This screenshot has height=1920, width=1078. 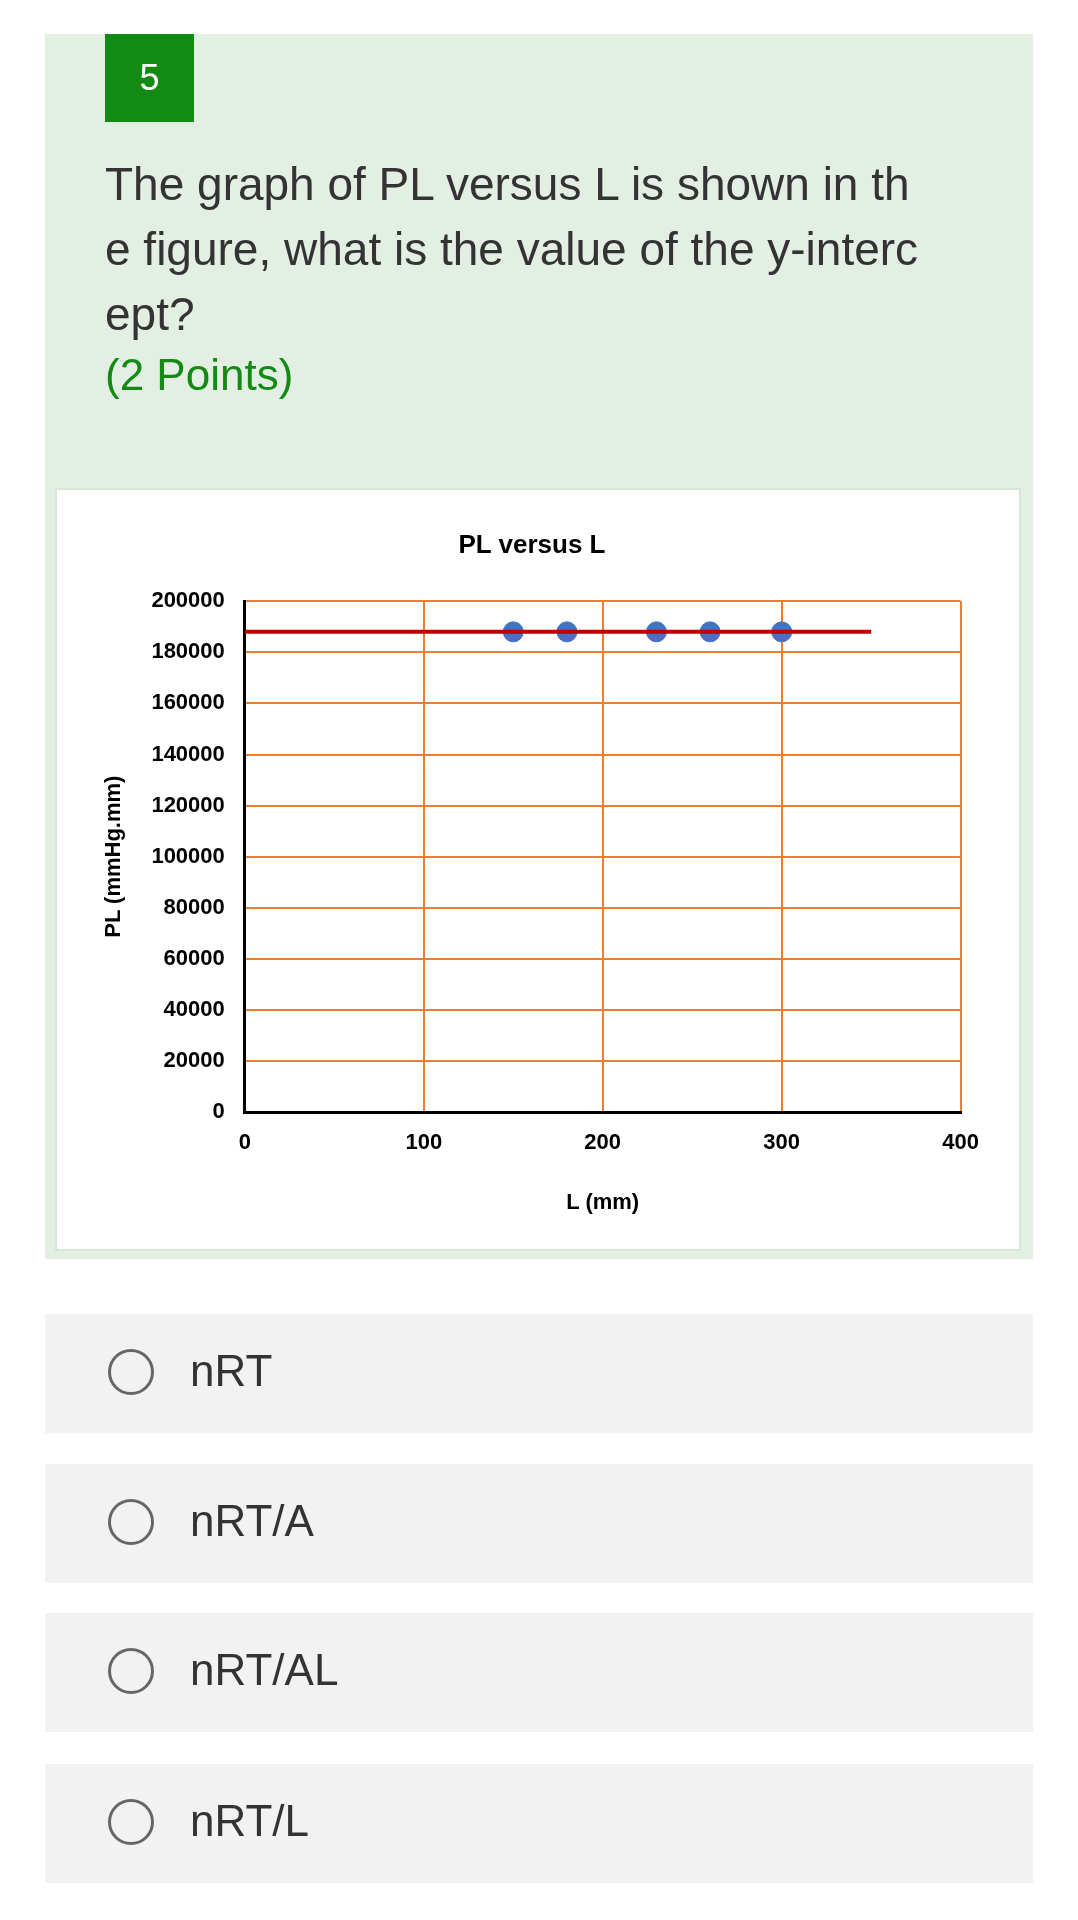 I want to click on y-tick-label: 60000, so click(x=194, y=957).